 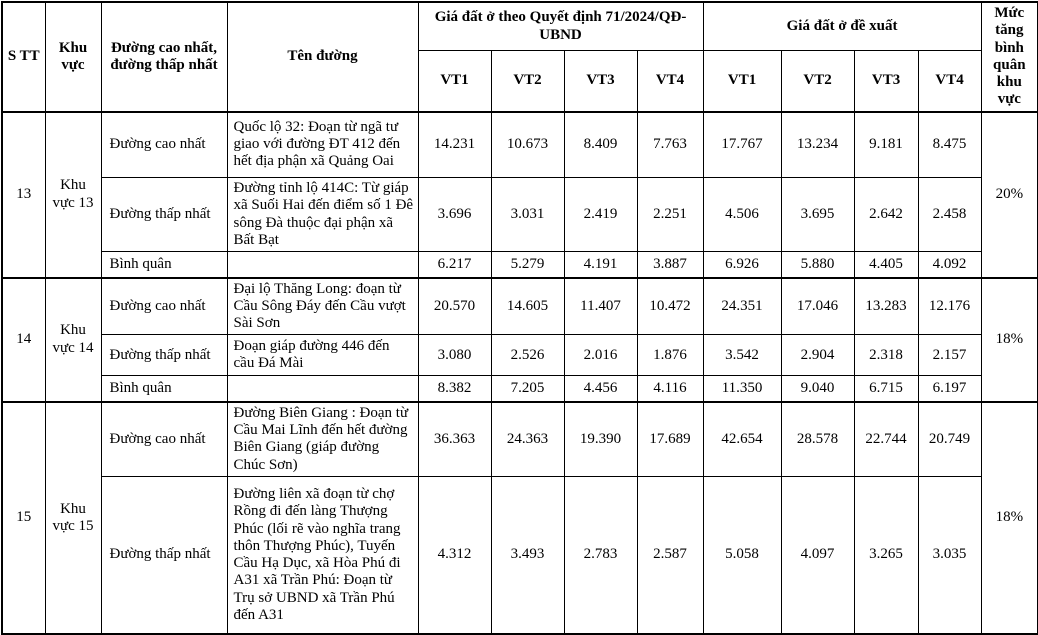 I want to click on price-value-cell: 36.363, so click(x=454, y=438).